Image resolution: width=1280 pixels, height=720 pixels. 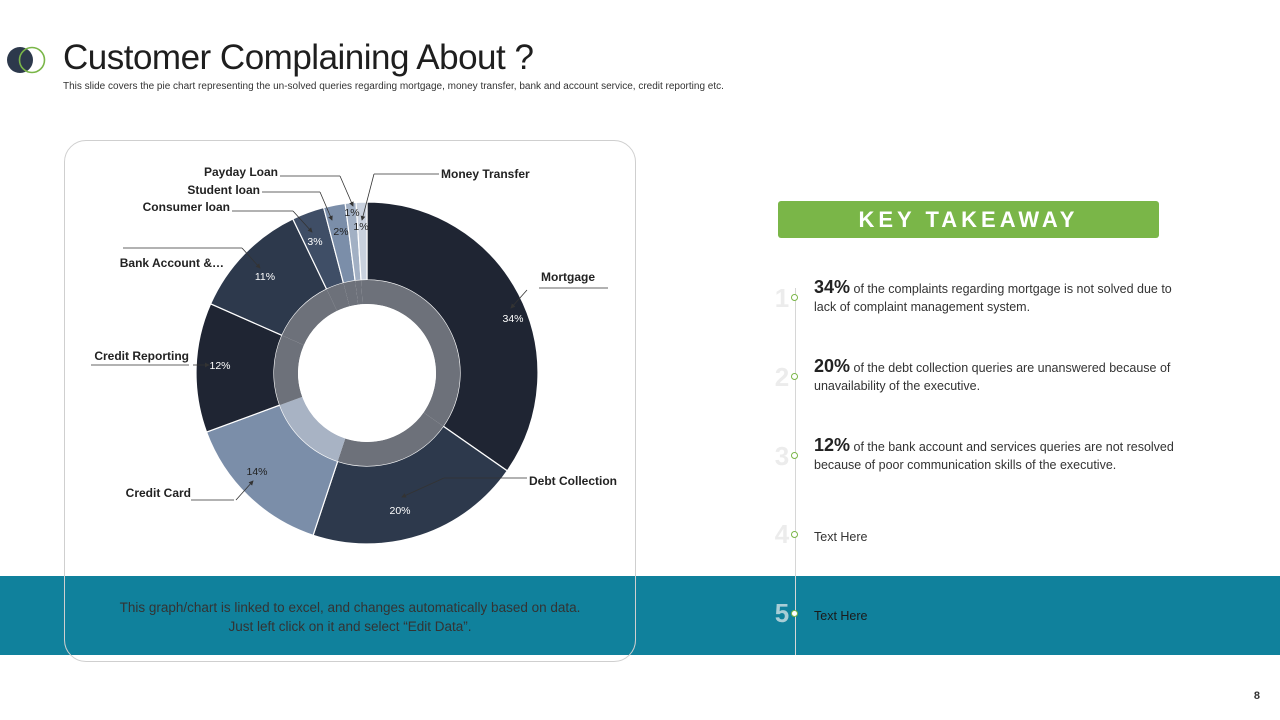 I want to click on takeaway-number: 3, so click(x=782, y=456).